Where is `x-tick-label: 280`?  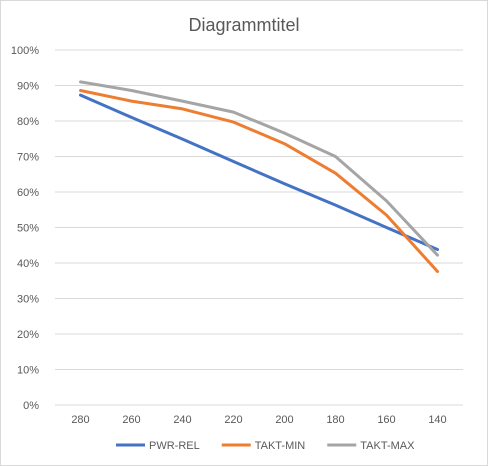
x-tick-label: 280 is located at coordinates (80, 420).